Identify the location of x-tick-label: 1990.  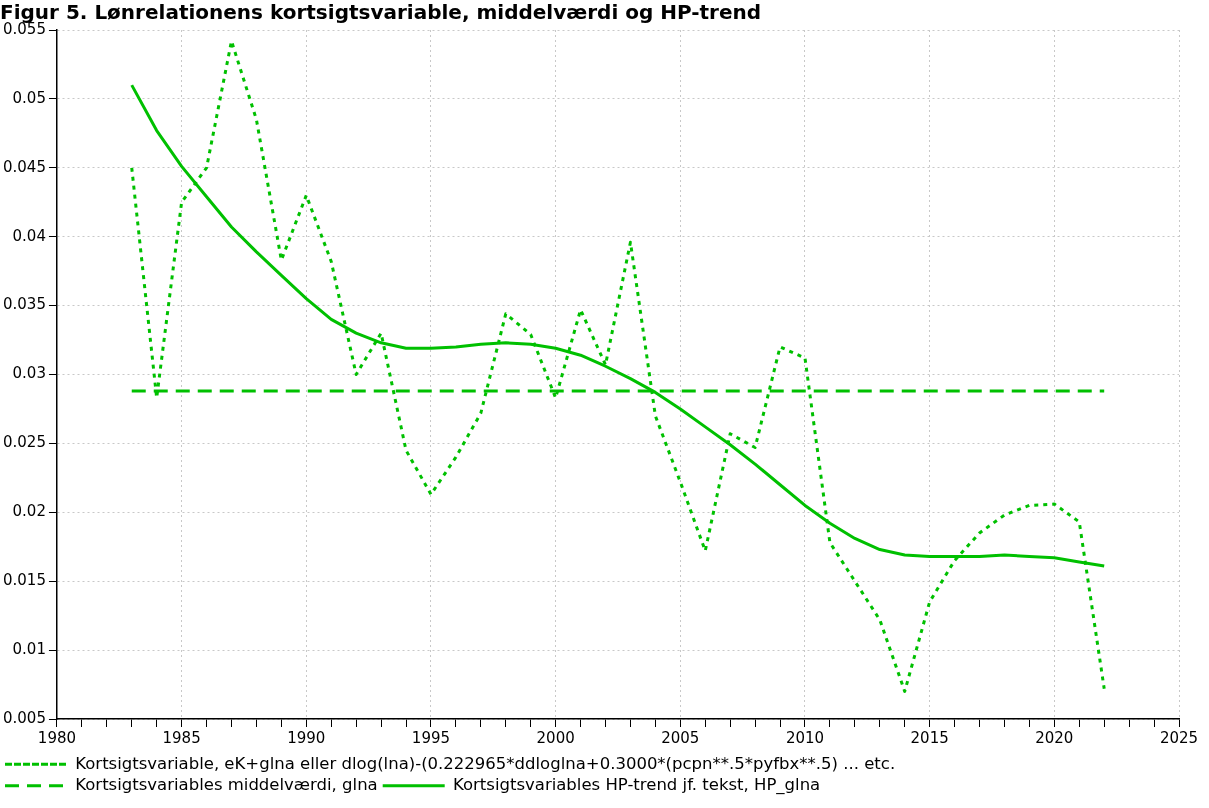
(306, 737).